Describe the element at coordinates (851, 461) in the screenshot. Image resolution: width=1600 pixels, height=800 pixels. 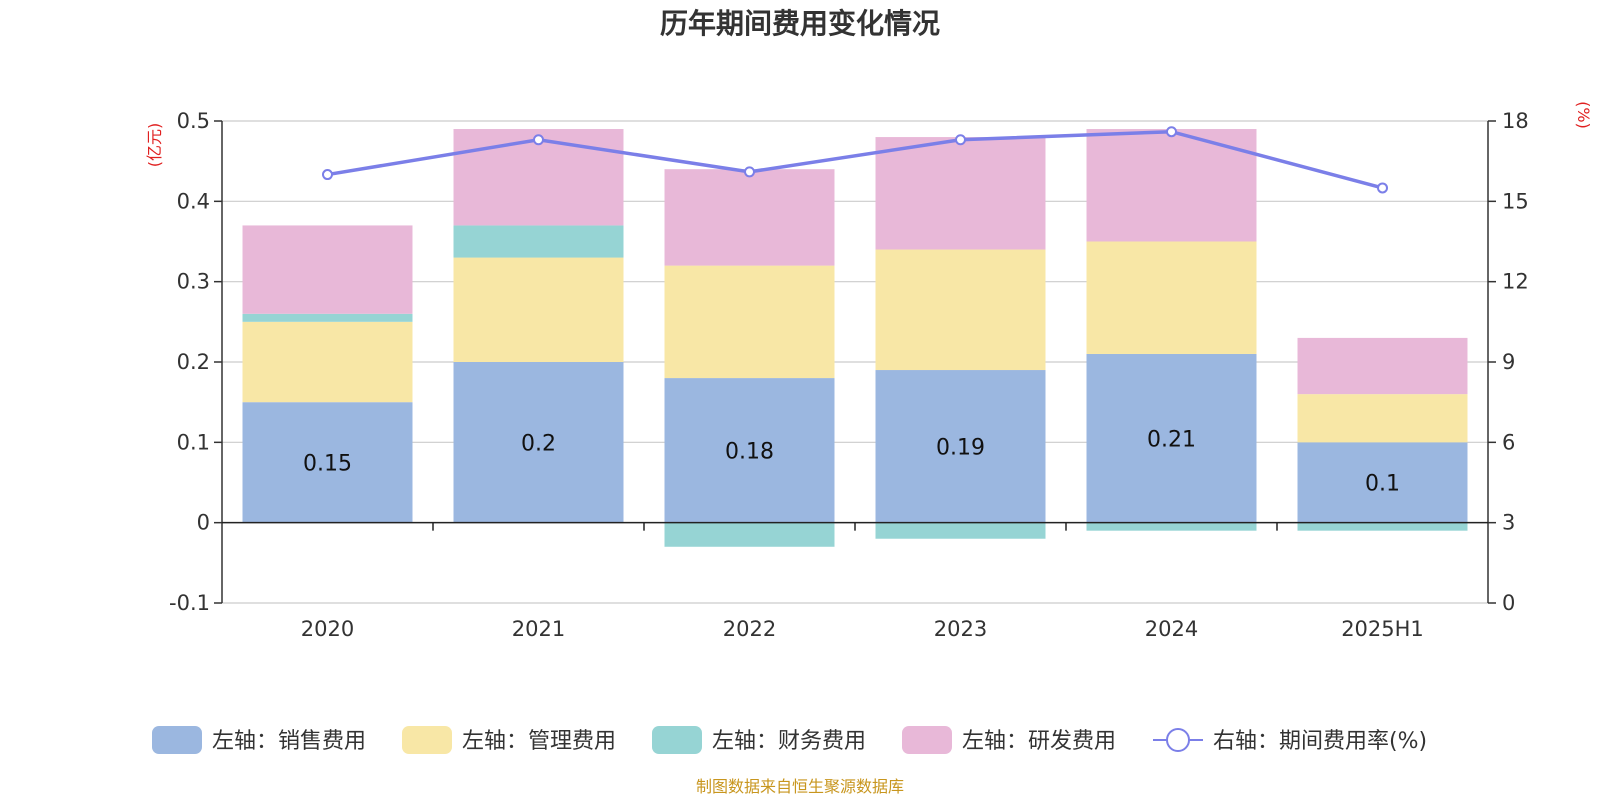
I see `data-labels: 0.15 0.2 0.18 0.19 0.21 0.1` at that location.